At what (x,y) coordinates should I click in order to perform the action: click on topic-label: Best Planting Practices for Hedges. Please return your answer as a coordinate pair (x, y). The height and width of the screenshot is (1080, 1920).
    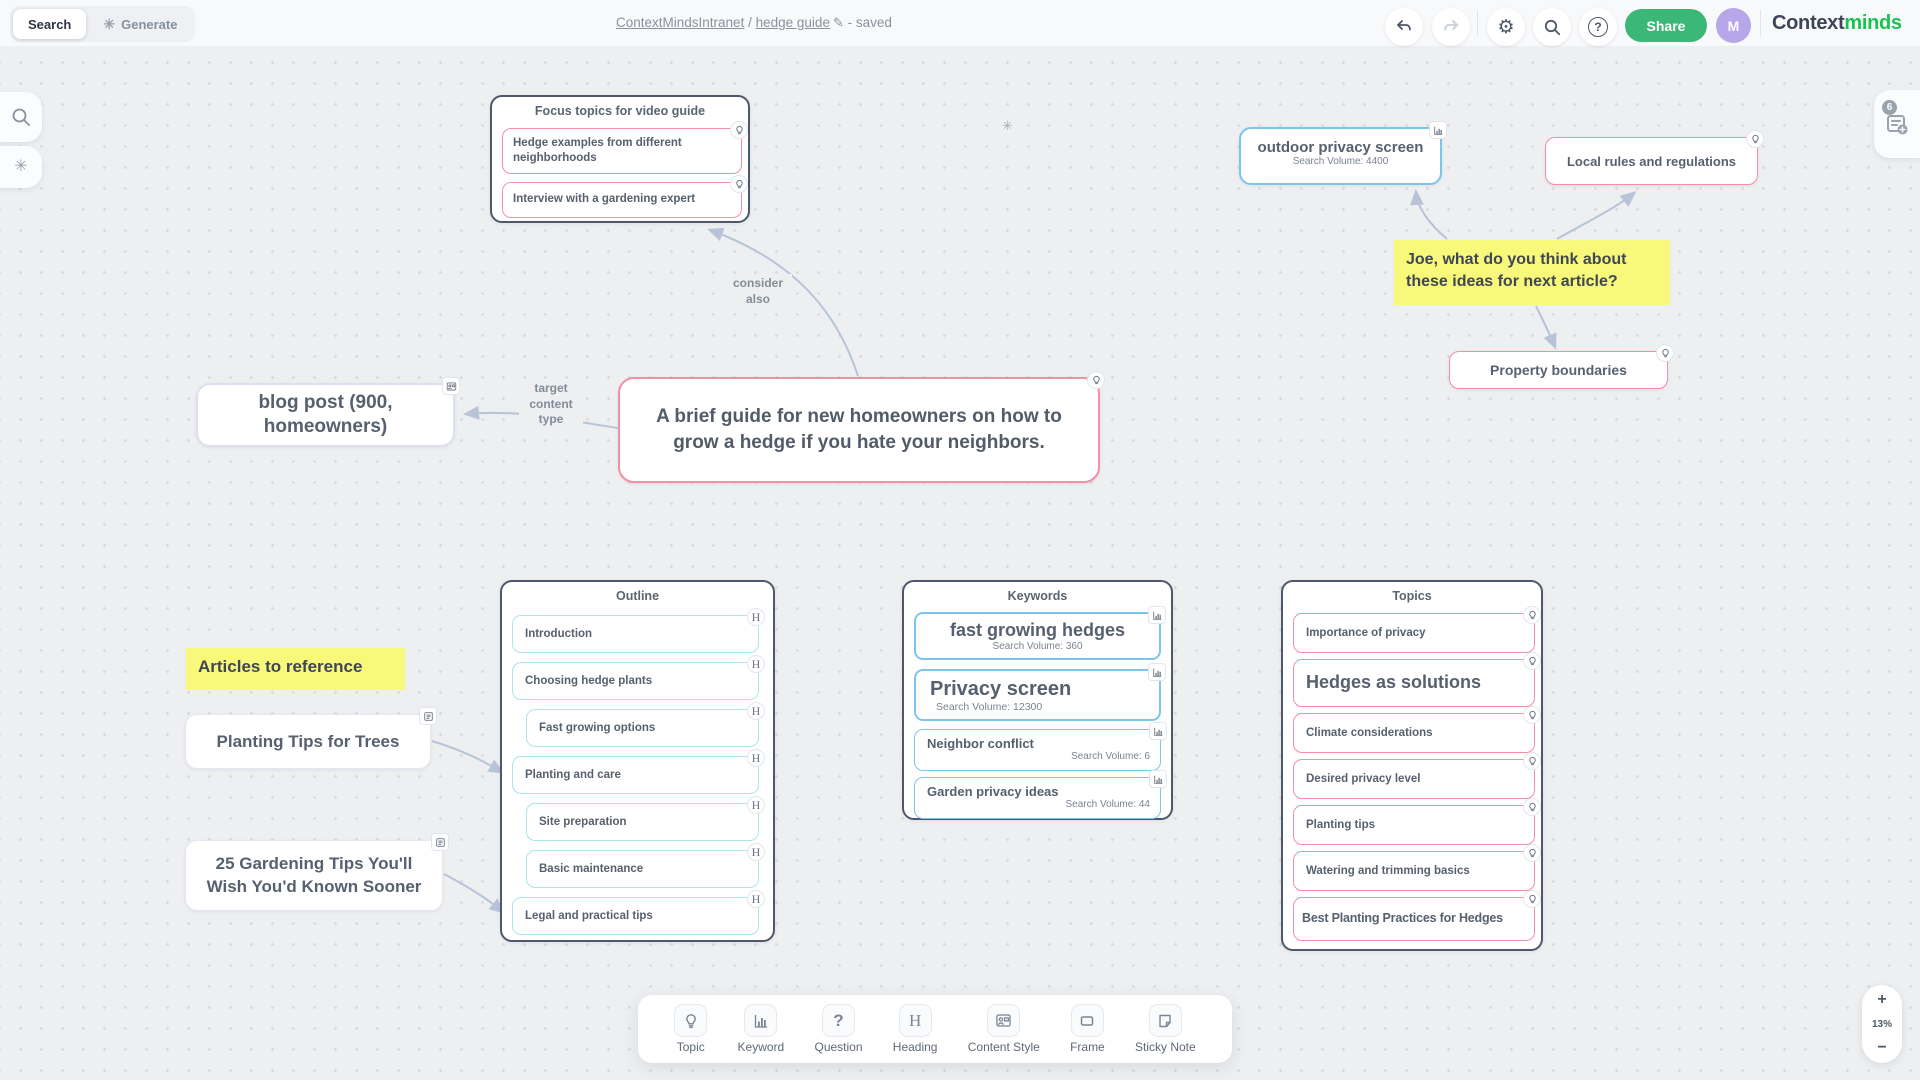
    Looking at the image, I should click on (1402, 918).